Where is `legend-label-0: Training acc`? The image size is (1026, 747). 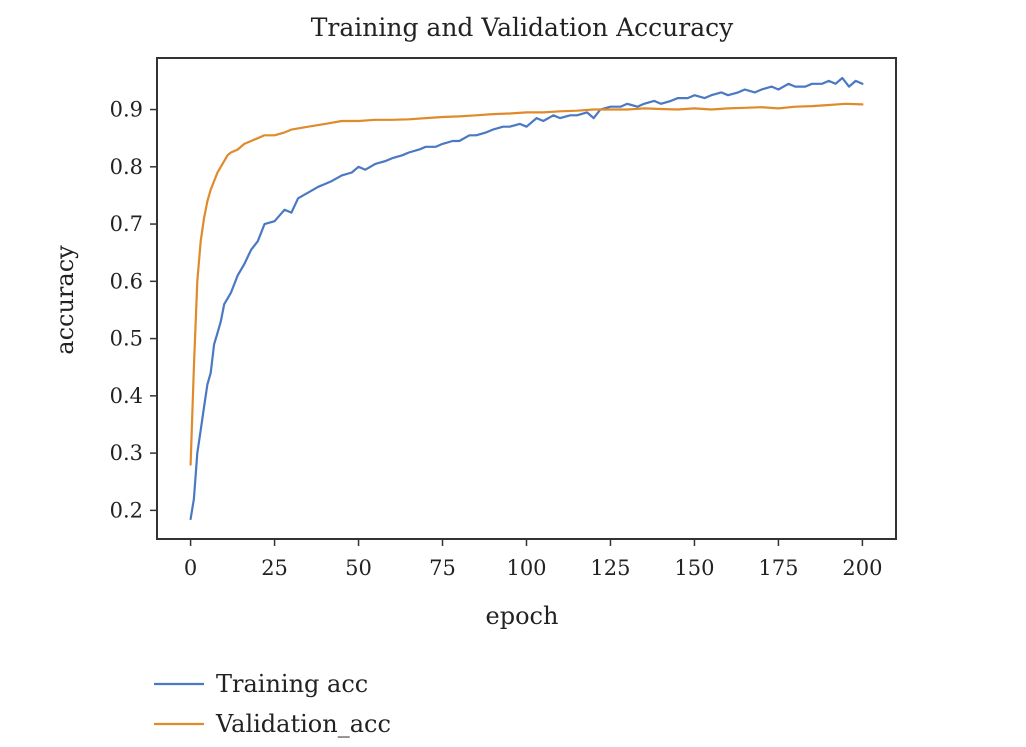
legend-label-0: Training acc is located at coordinates (292, 684).